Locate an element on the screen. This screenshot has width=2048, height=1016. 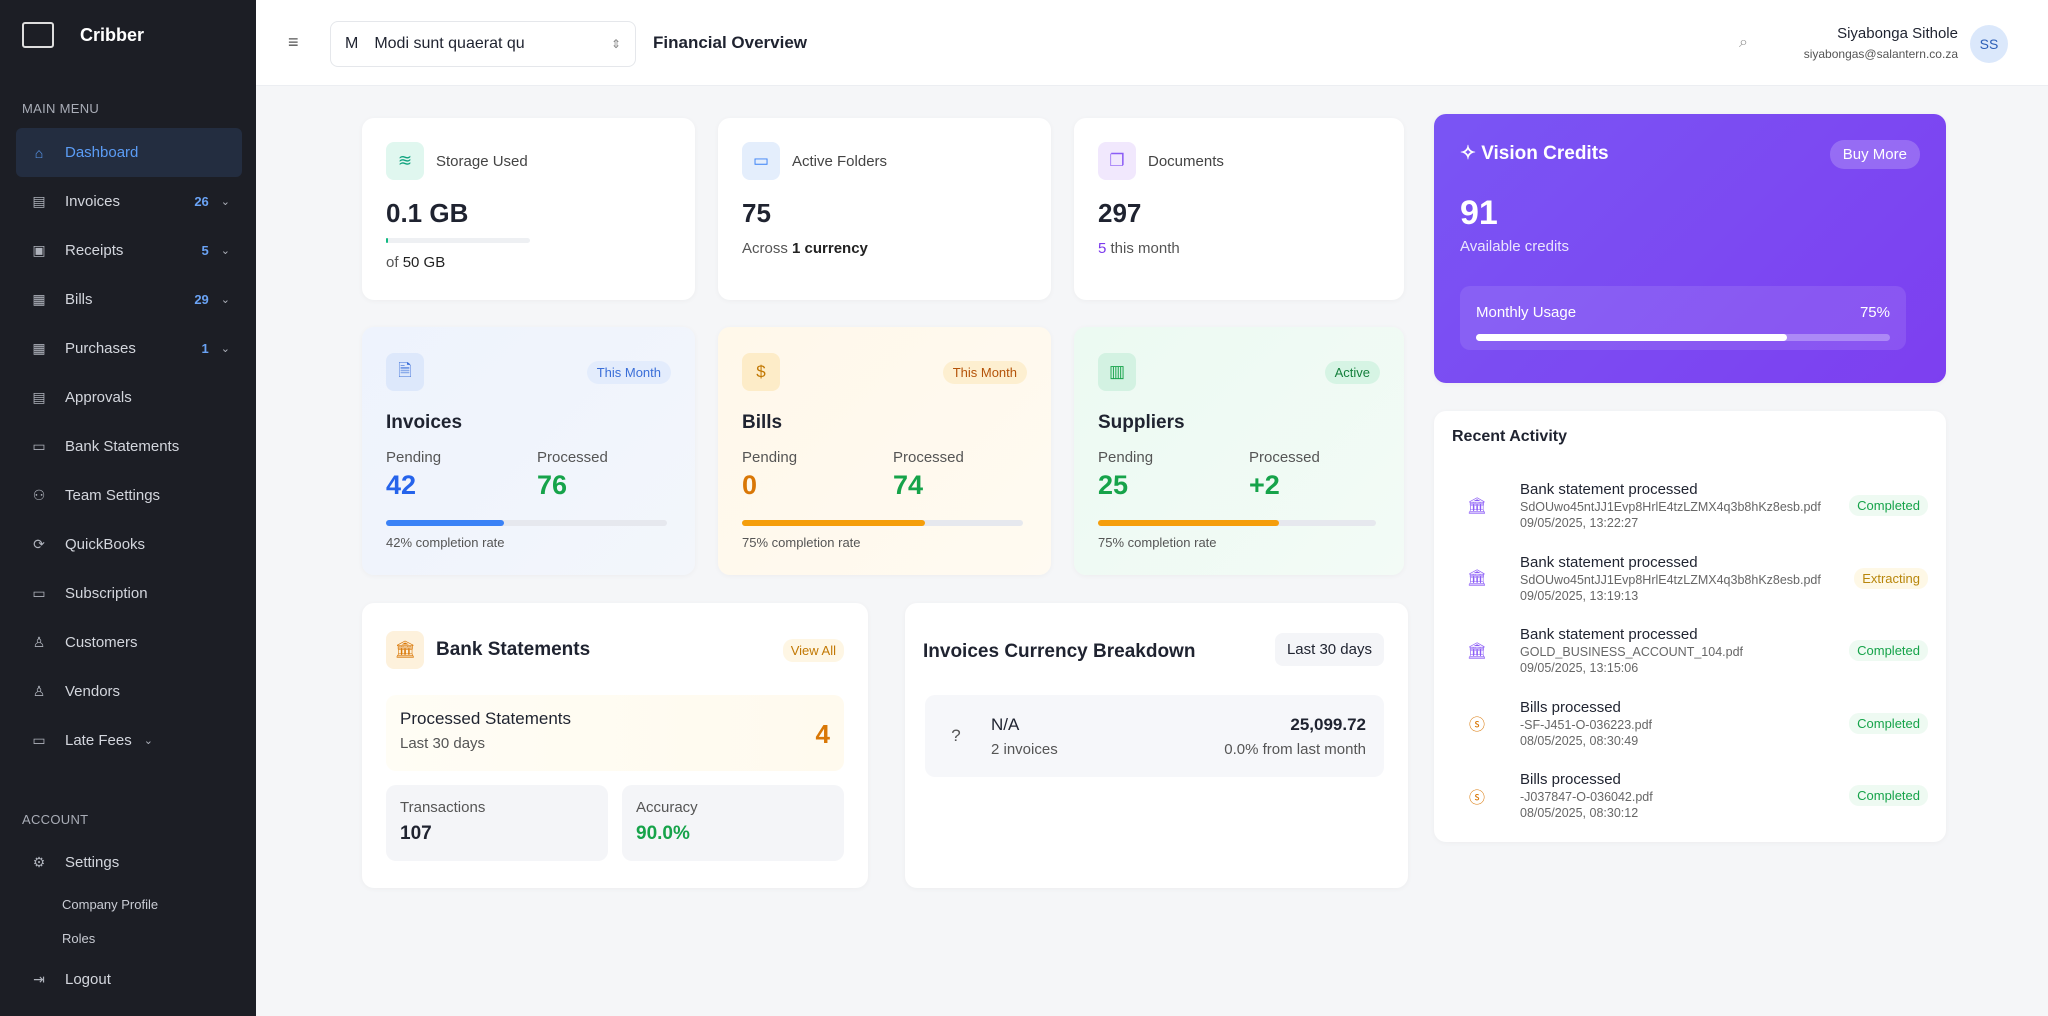
home-icon: ⌂ is located at coordinates (39, 152).